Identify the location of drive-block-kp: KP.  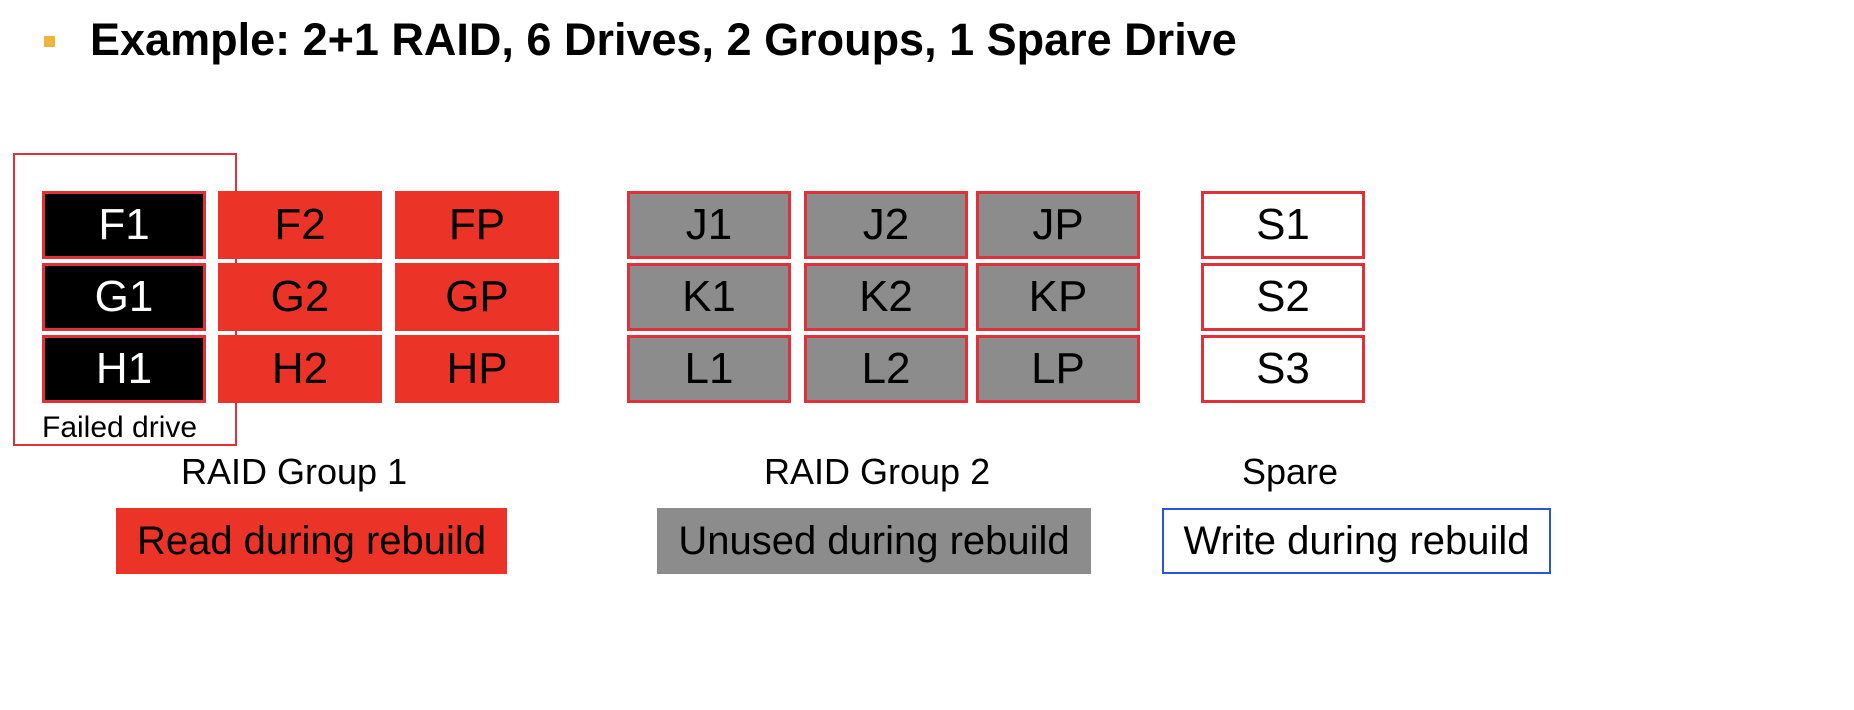
(1058, 297).